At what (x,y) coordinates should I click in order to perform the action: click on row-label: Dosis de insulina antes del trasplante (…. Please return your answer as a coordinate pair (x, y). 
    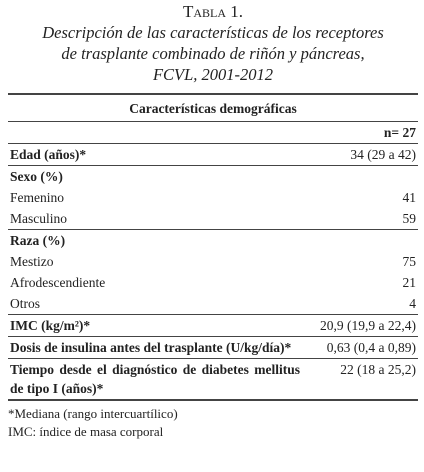
    Looking at the image, I should click on (155, 347).